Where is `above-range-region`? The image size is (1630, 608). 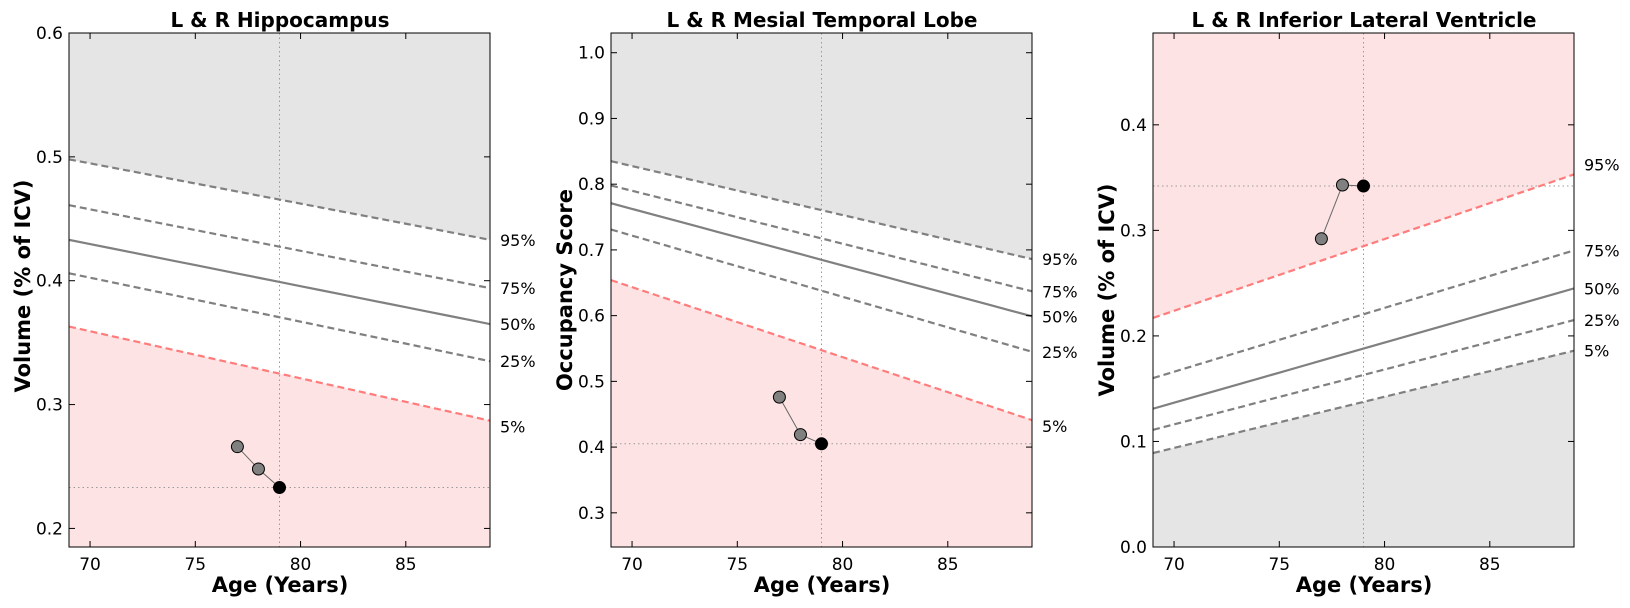
above-range-region is located at coordinates (279, 136).